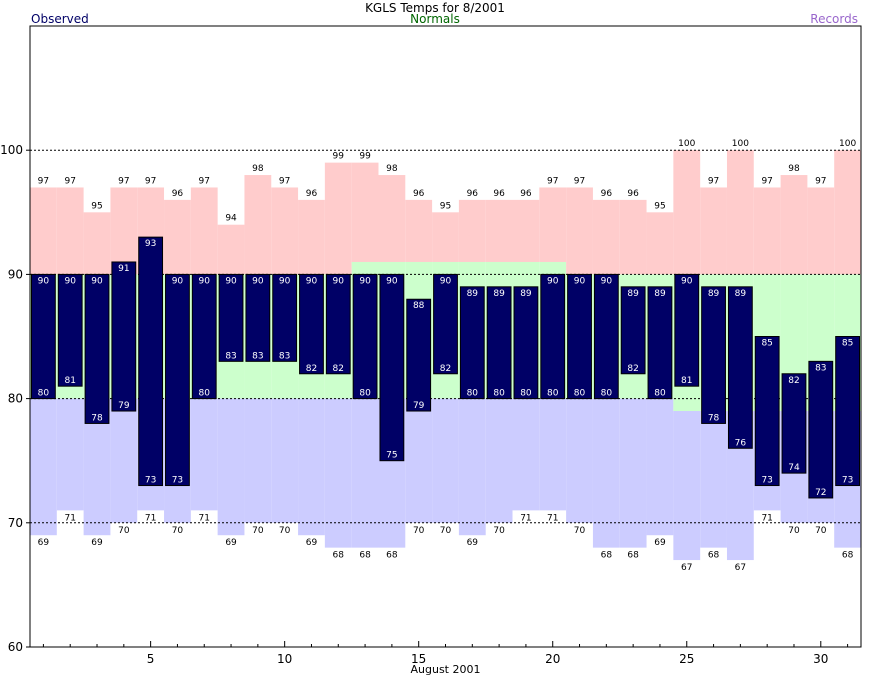 Image resolution: width=870 pixels, height=676 pixels. Describe the element at coordinates (834, 19) in the screenshot. I see `legend-records: Records` at that location.